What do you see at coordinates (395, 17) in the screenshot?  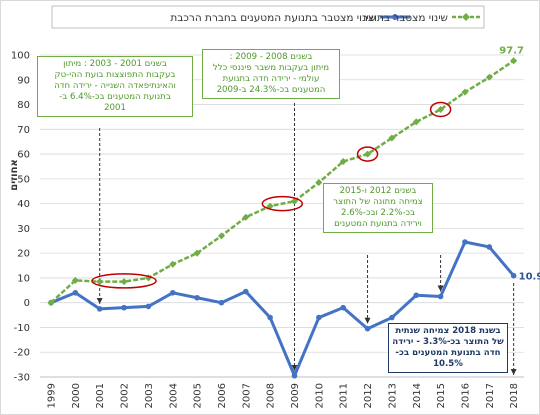 I see `legend-marker-freight` at bounding box center [395, 17].